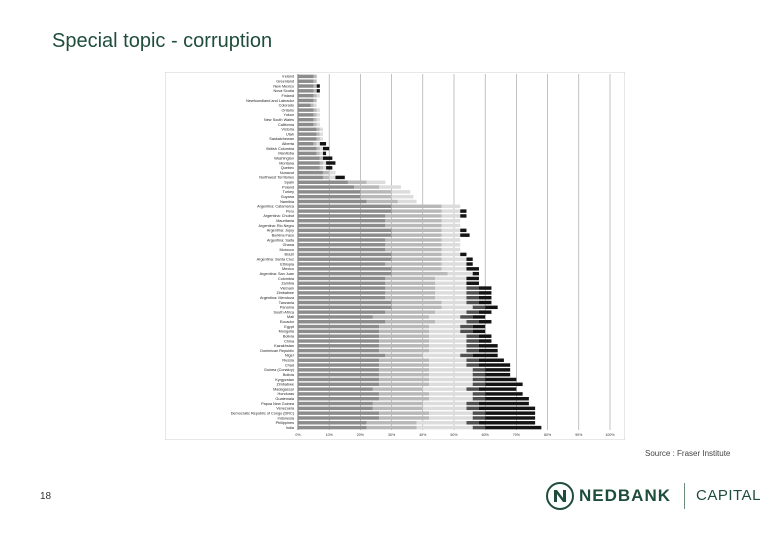 This screenshot has height=540, width=780. Describe the element at coordinates (284, 346) in the screenshot. I see `category-label: Kazakhstan` at that location.